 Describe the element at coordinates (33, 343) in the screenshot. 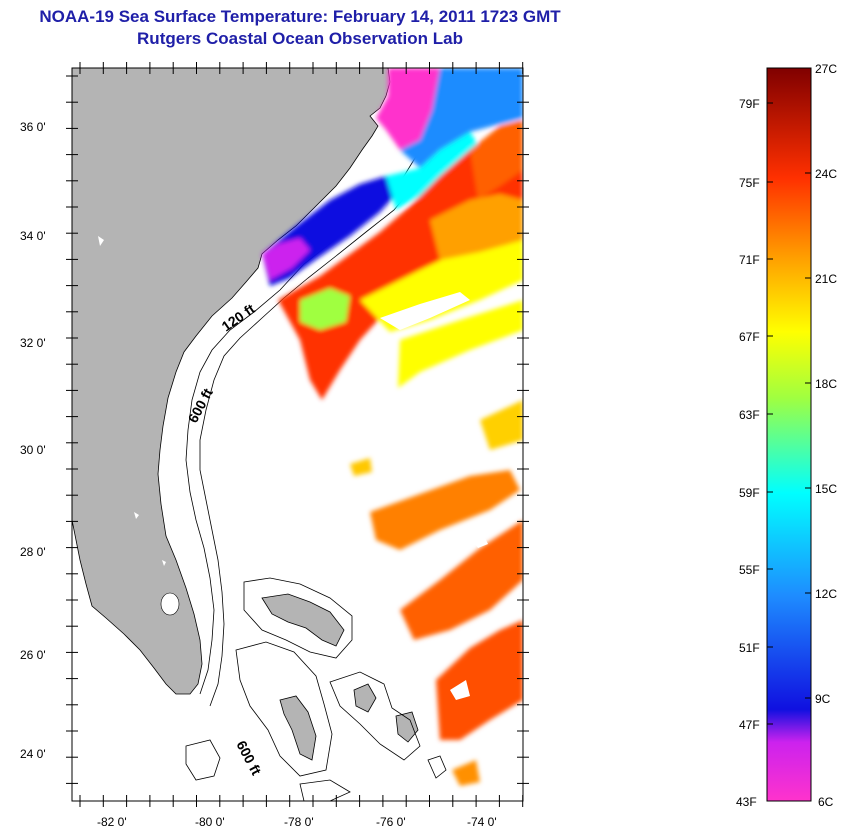

I see `lat-label: 32 0'` at that location.